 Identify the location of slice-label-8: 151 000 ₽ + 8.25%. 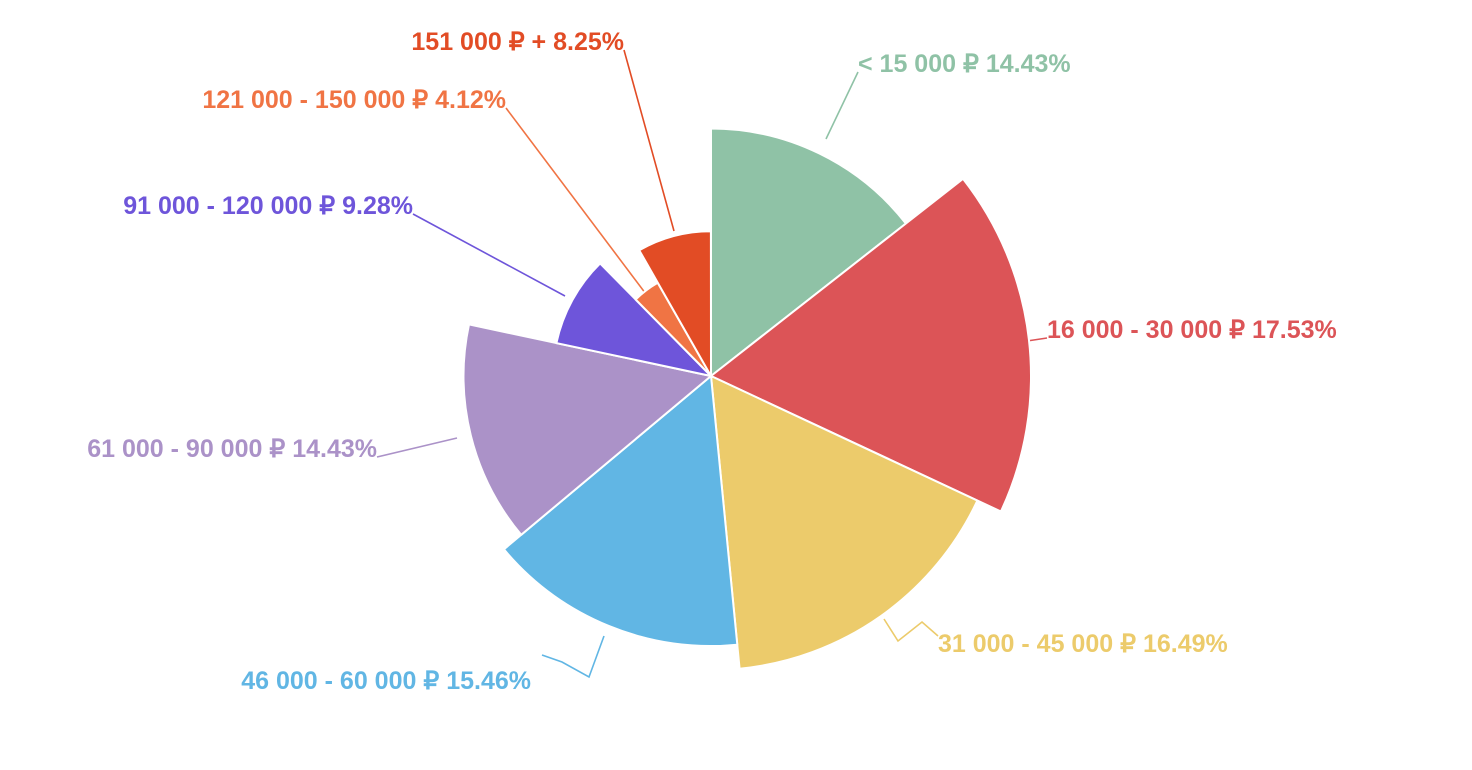
(517, 42).